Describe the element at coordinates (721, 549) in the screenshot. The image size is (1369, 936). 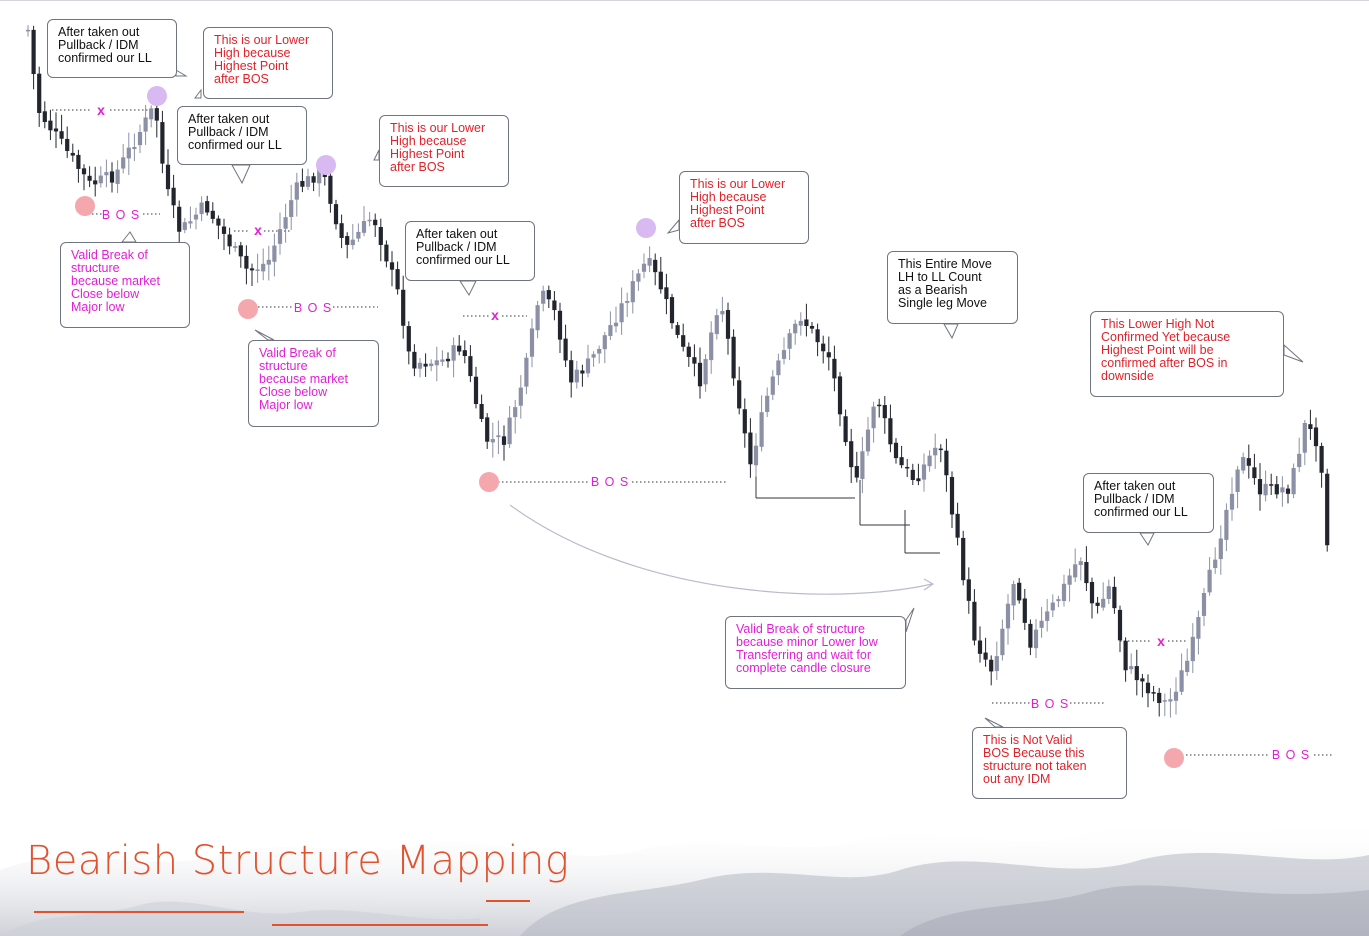
I see `transfer-arrow` at that location.